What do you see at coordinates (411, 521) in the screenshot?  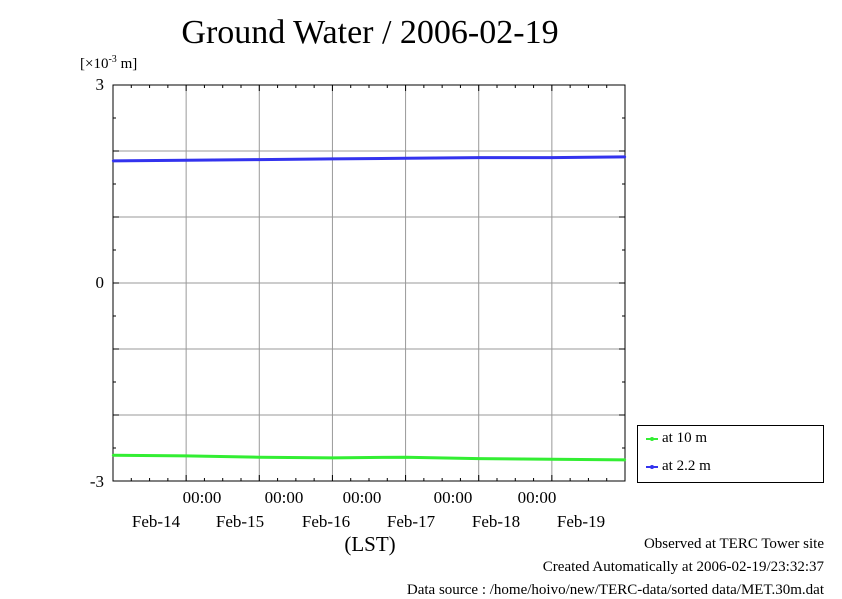 I see `x-tick-date: Feb-17` at bounding box center [411, 521].